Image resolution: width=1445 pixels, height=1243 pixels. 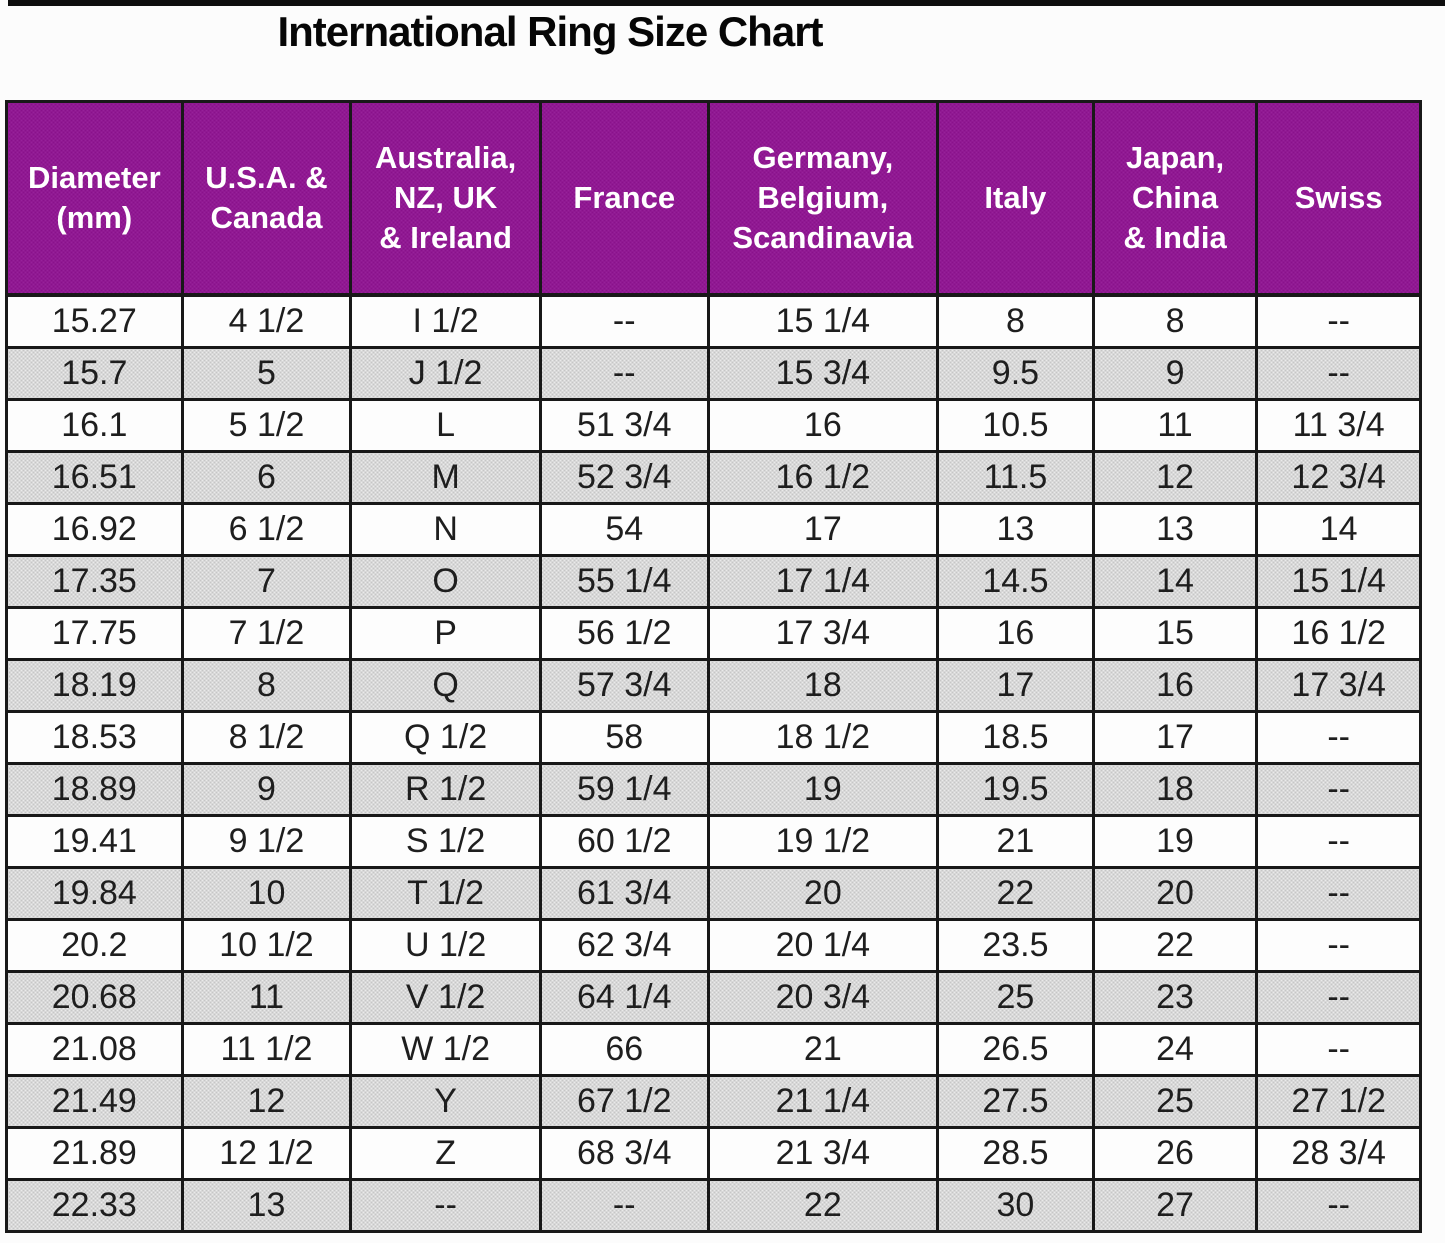 What do you see at coordinates (1175, 198) in the screenshot?
I see `column-header-japan-china-india: Japan, China & India` at bounding box center [1175, 198].